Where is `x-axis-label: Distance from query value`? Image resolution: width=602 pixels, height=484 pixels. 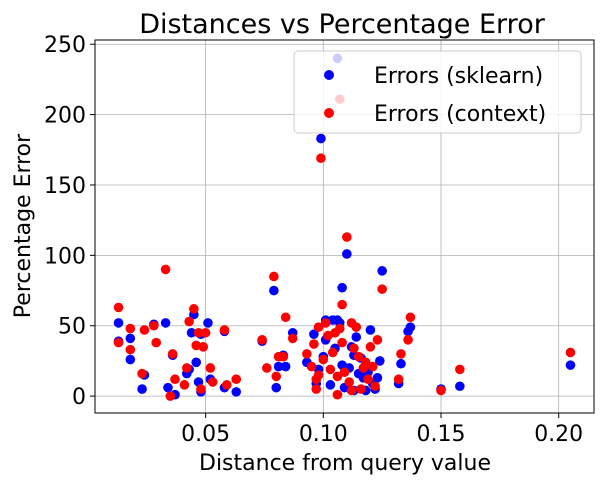 x-axis-label: Distance from query value is located at coordinates (345, 463).